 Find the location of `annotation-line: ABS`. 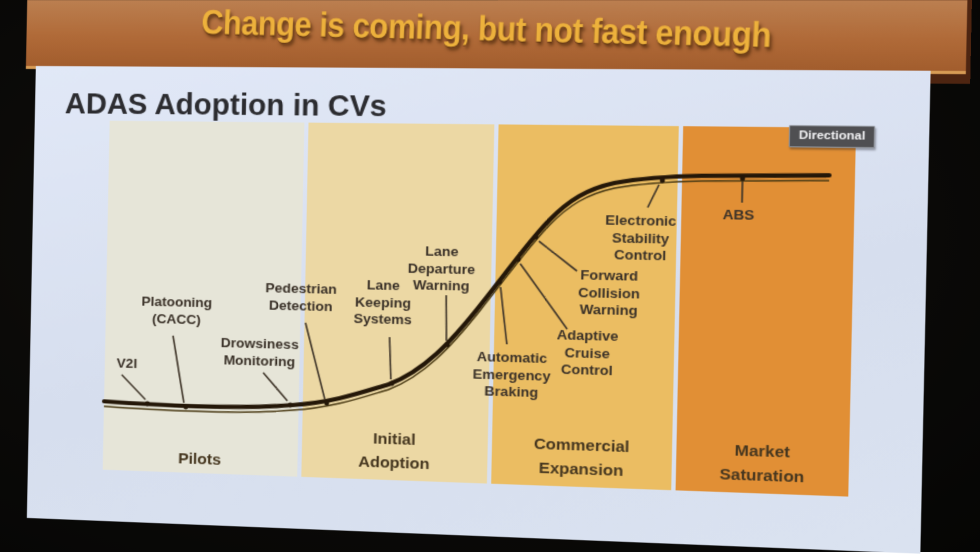

annotation-line: ABS is located at coordinates (739, 216).